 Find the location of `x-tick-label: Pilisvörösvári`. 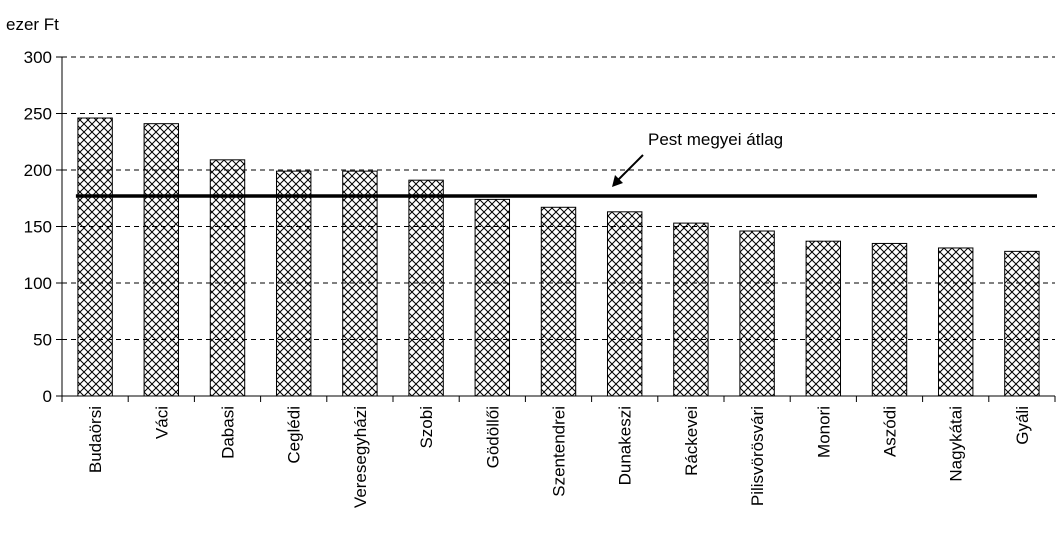

x-tick-label: Pilisvörösvári is located at coordinates (757, 456).